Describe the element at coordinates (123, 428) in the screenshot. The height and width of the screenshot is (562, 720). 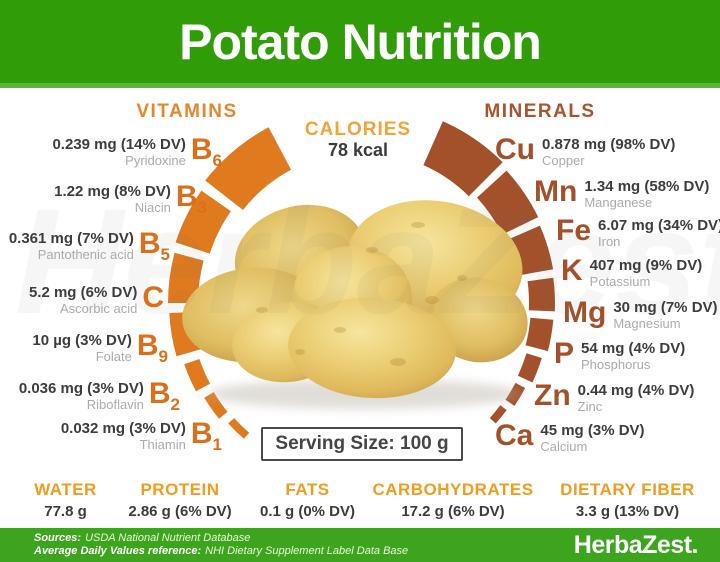
I see `vitamin-value: 0.032 mg (3% DV)` at that location.